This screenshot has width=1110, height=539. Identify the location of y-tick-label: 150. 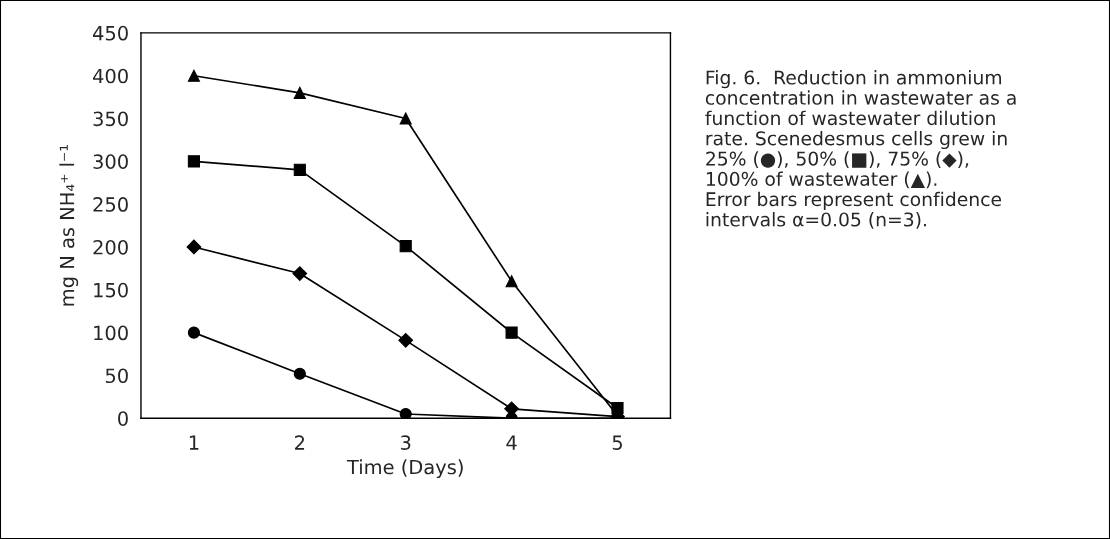
(111, 290).